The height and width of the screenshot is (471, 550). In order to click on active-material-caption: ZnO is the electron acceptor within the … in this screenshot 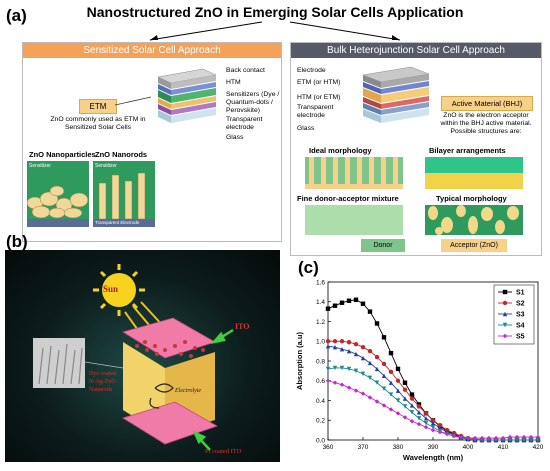, I will do `click(486, 123)`.